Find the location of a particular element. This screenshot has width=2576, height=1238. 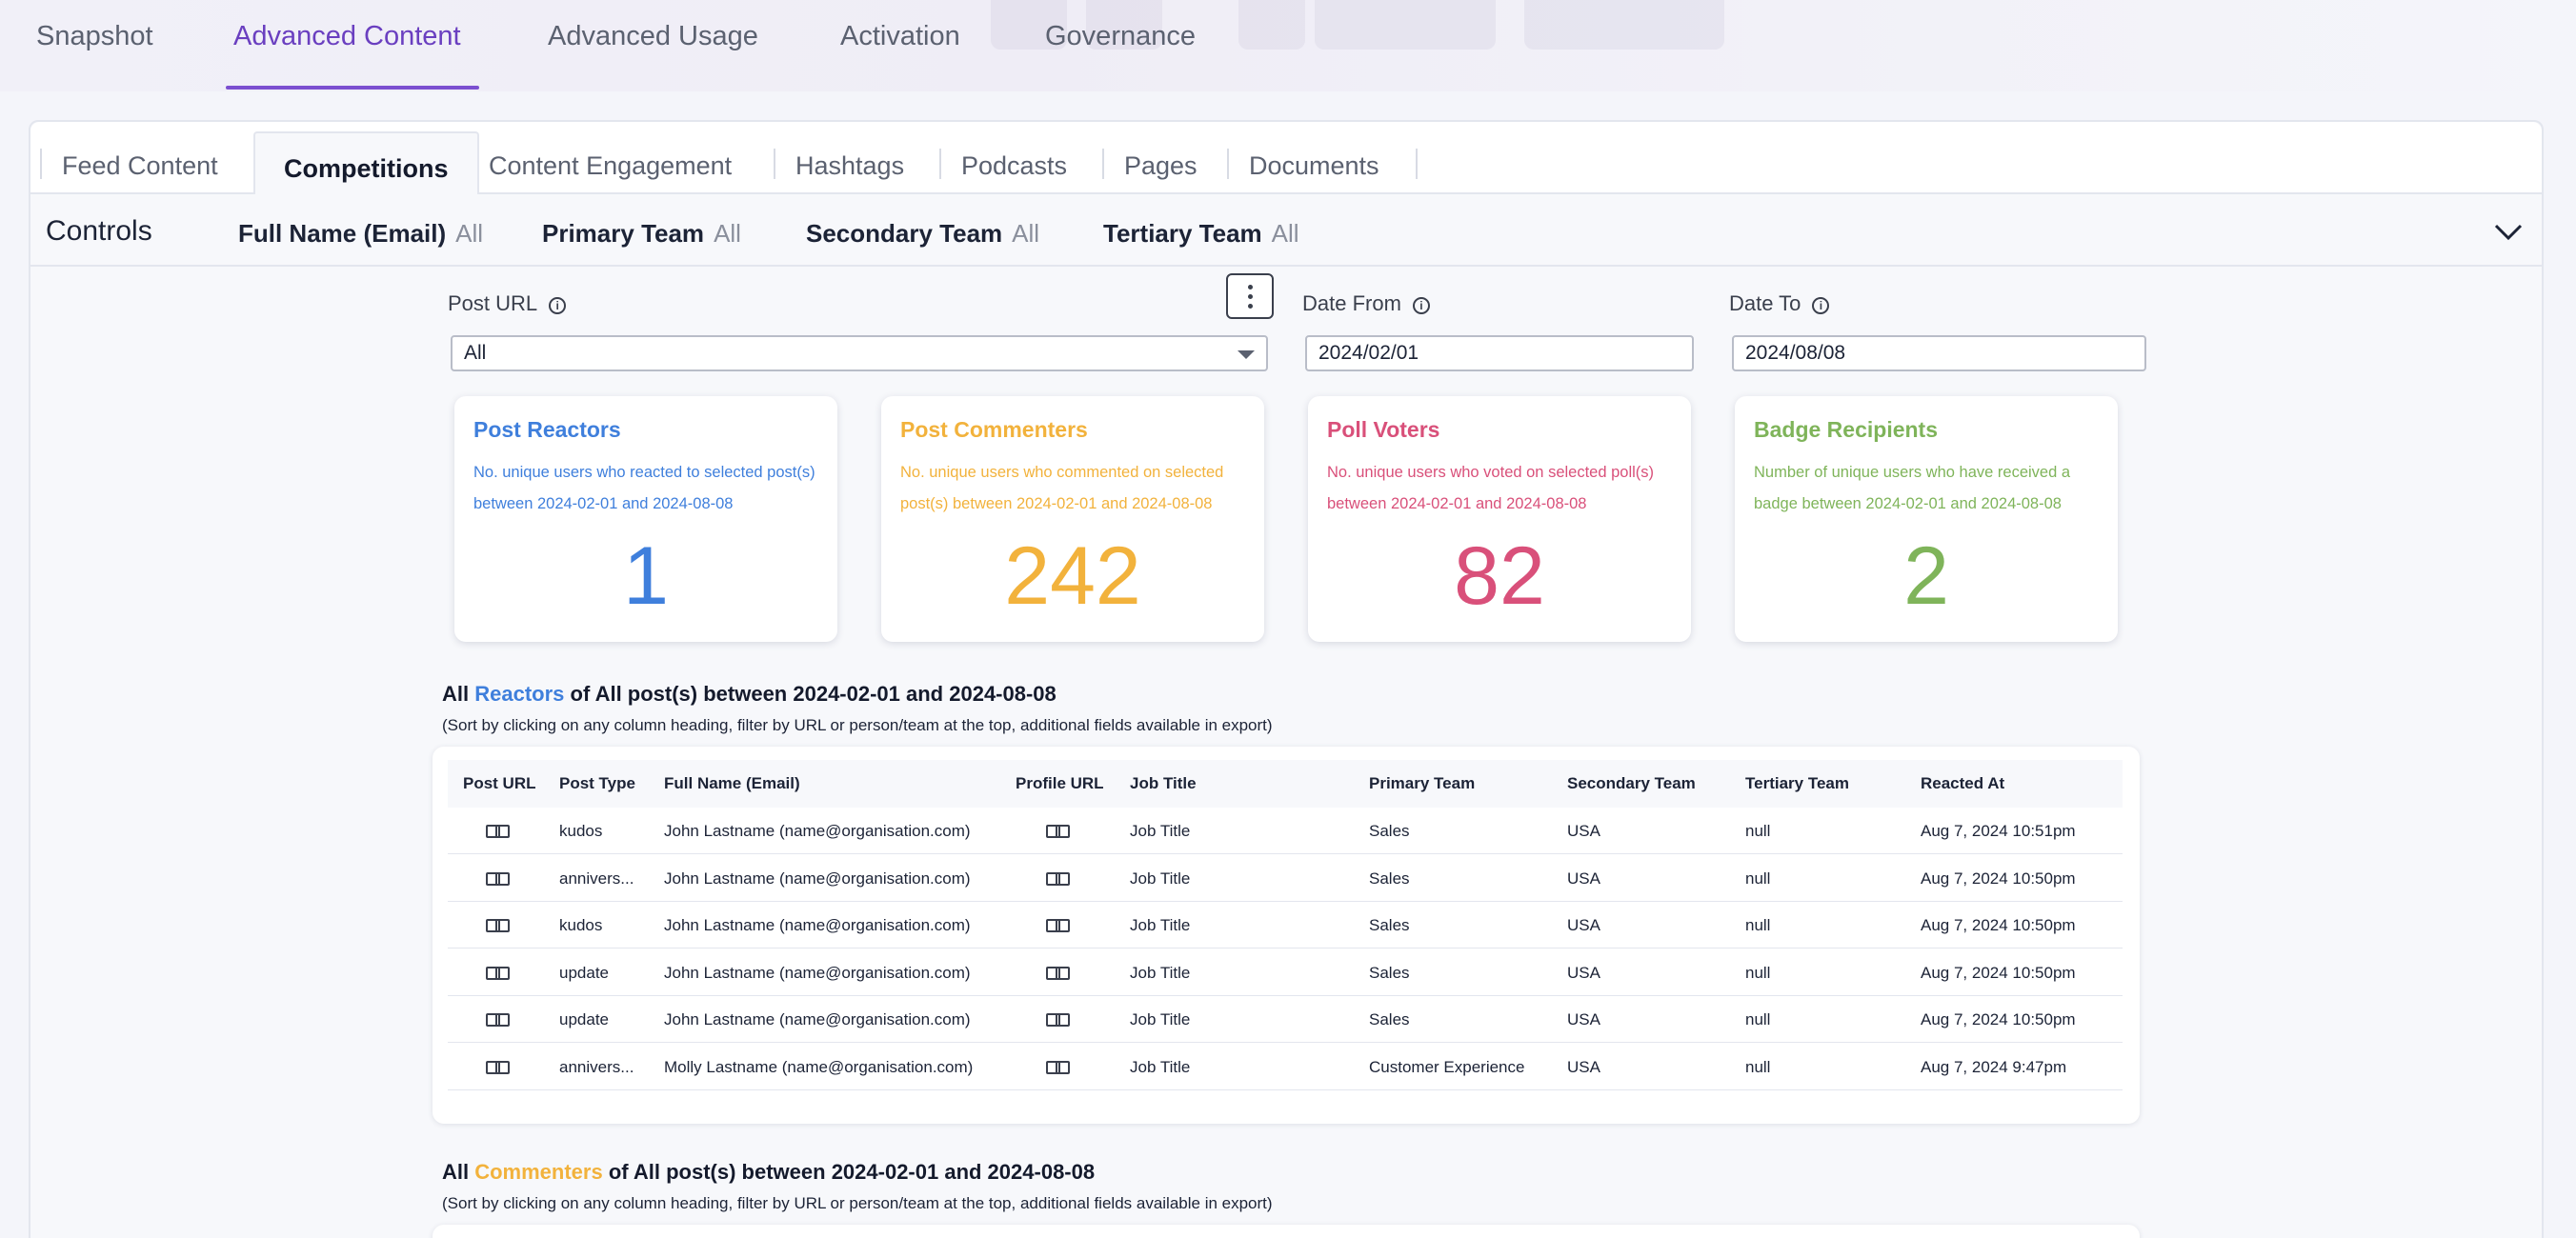

nav-tab-advanced-content: Advanced Content is located at coordinates (347, 36).